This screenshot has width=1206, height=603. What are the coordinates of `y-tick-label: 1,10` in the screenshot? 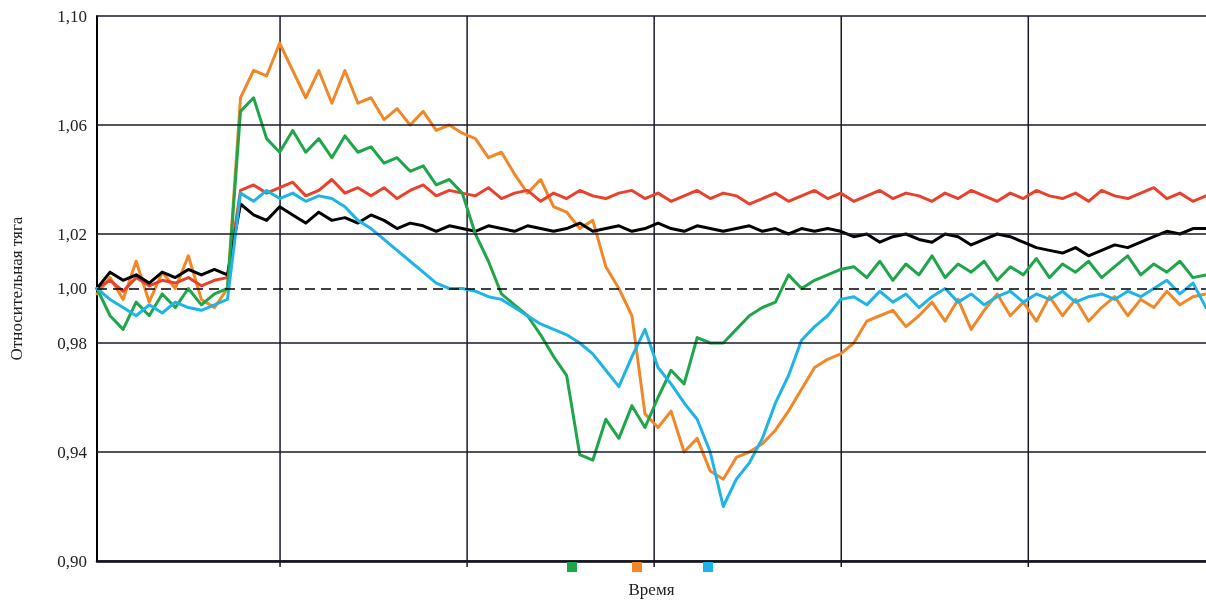 It's located at (72, 16).